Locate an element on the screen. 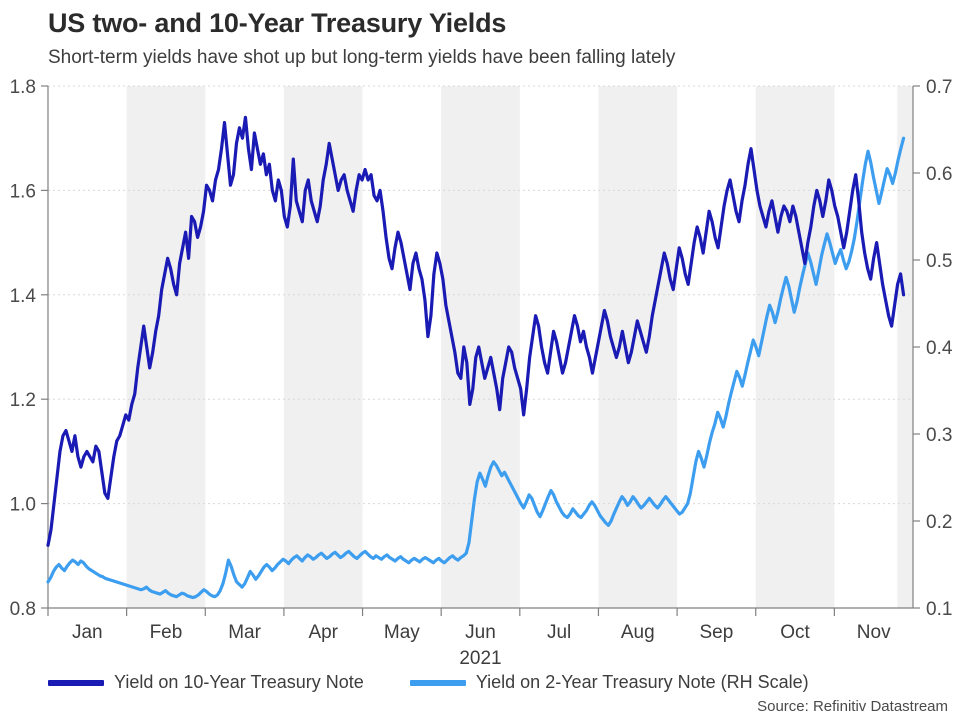 This screenshot has height=720, width=960. axis-tick-label-left: 1.6 is located at coordinates (23, 191).